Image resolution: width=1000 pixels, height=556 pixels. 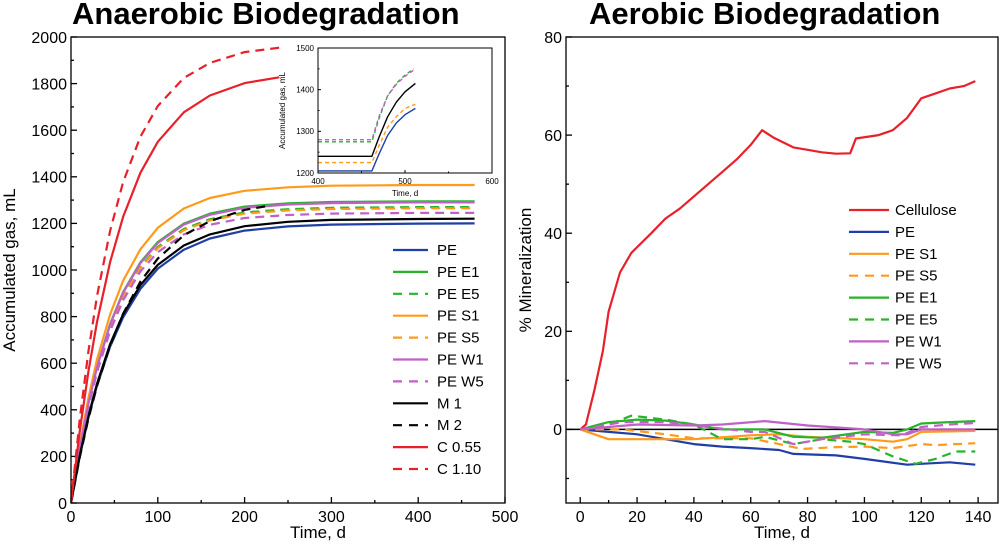 What do you see at coordinates (449, 425) in the screenshot?
I see `legend-label: M 2` at bounding box center [449, 425].